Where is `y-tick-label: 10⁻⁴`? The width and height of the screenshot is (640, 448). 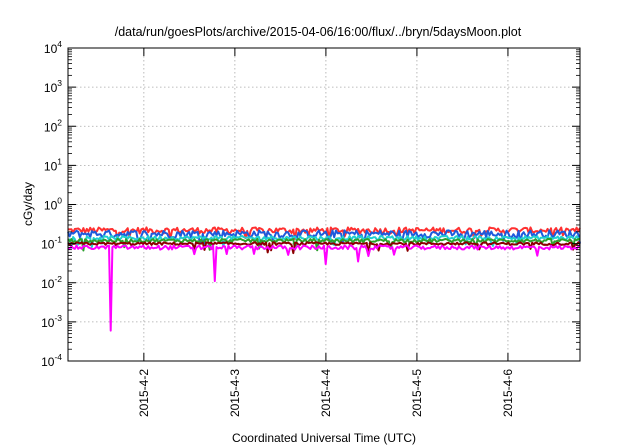
y-tick-label: 10⁻⁴ is located at coordinates (51, 360).